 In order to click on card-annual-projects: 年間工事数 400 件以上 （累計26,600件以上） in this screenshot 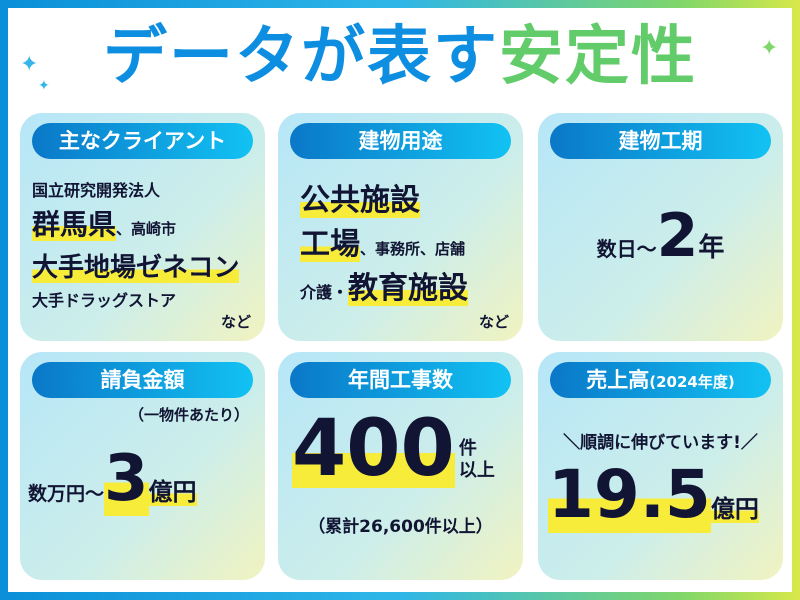, I will do `click(400, 466)`.